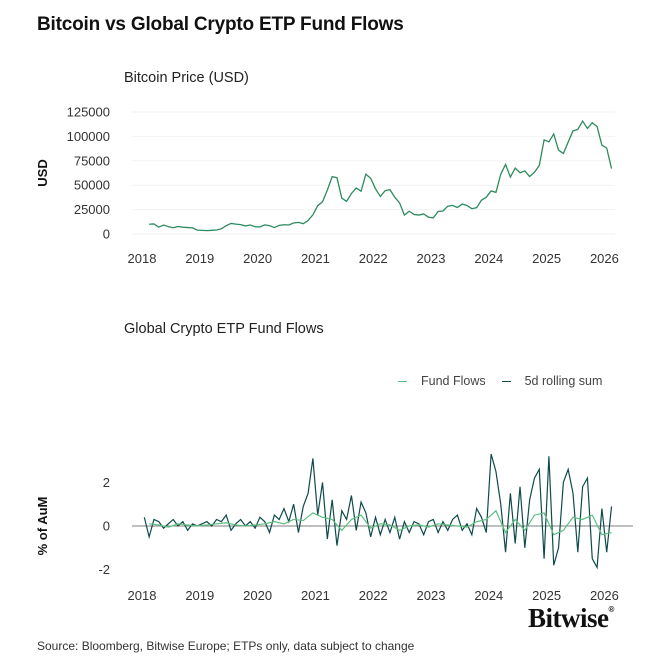  I want to click on logo-mark: ®, so click(611, 609).